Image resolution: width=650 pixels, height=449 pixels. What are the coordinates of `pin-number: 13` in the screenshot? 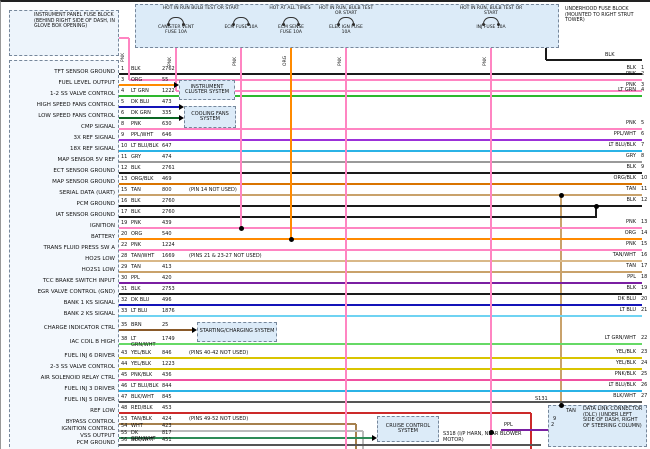 It's located at (124, 179).